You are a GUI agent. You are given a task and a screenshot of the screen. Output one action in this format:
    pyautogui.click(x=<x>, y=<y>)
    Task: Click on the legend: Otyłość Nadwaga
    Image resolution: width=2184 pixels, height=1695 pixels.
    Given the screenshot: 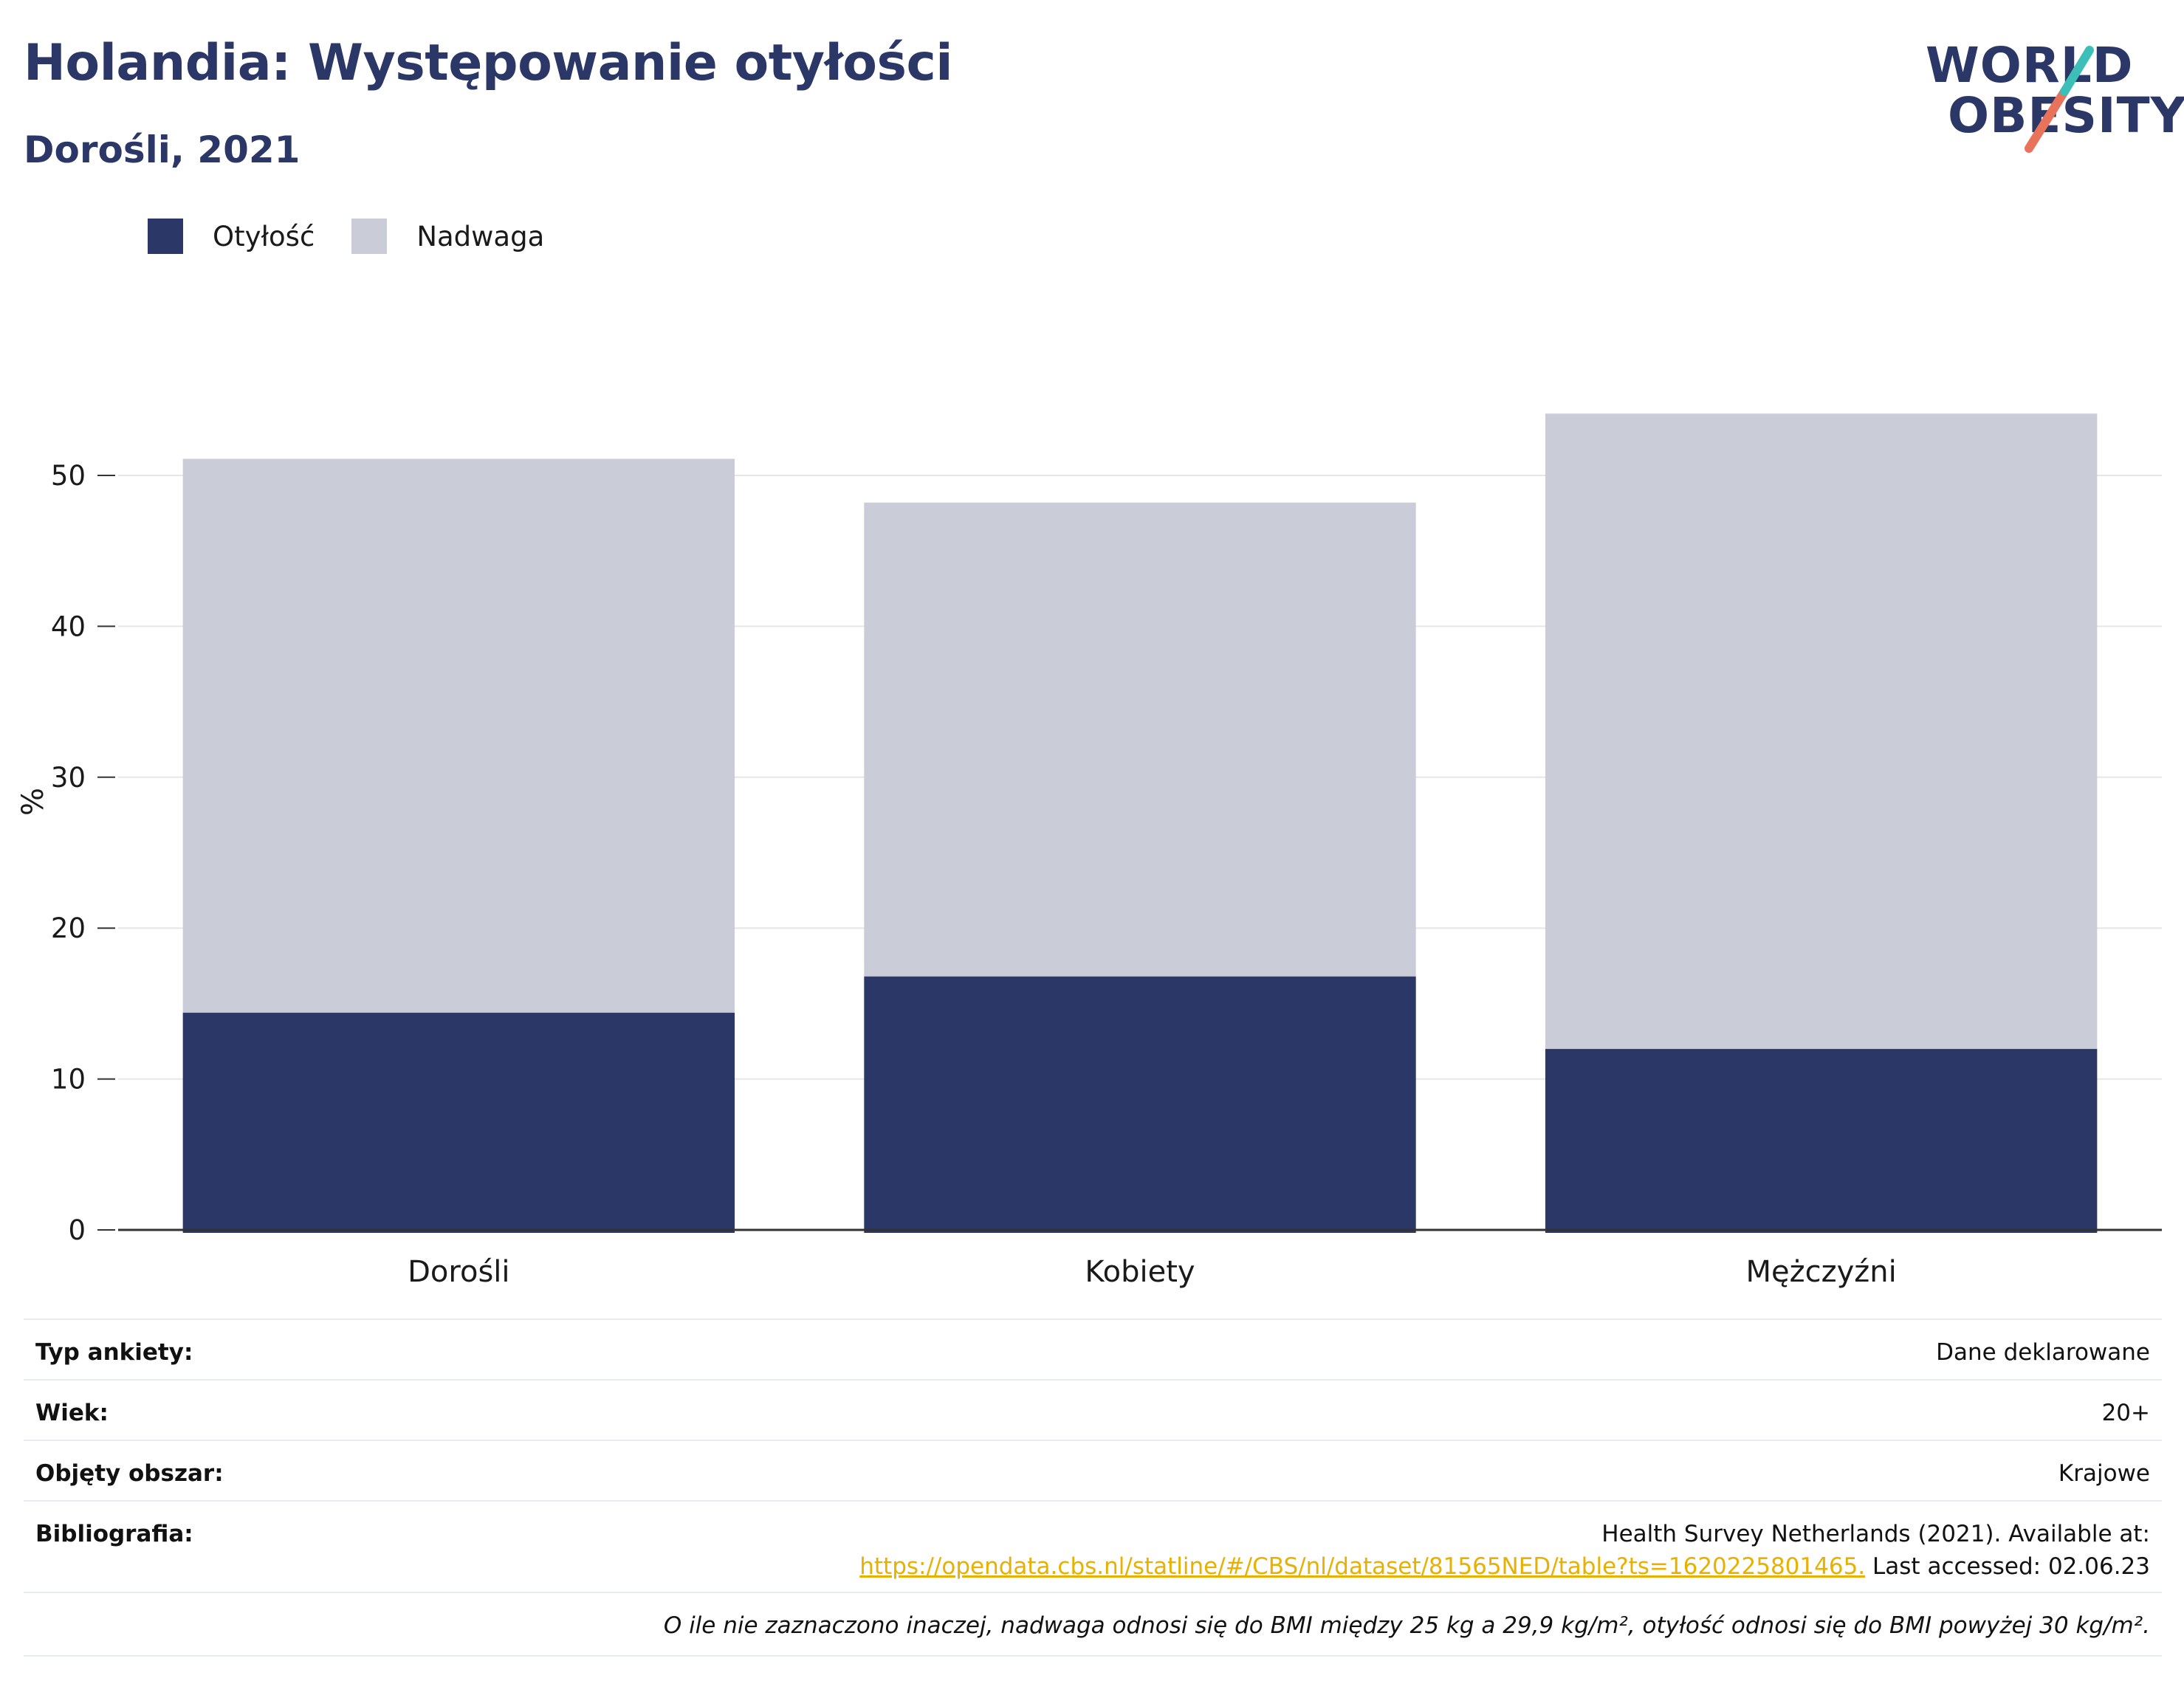 What is the action you would take?
    pyautogui.click(x=365, y=237)
    